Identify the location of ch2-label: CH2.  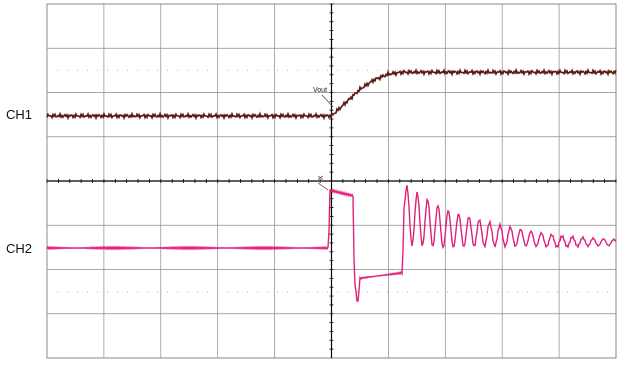
(19, 248).